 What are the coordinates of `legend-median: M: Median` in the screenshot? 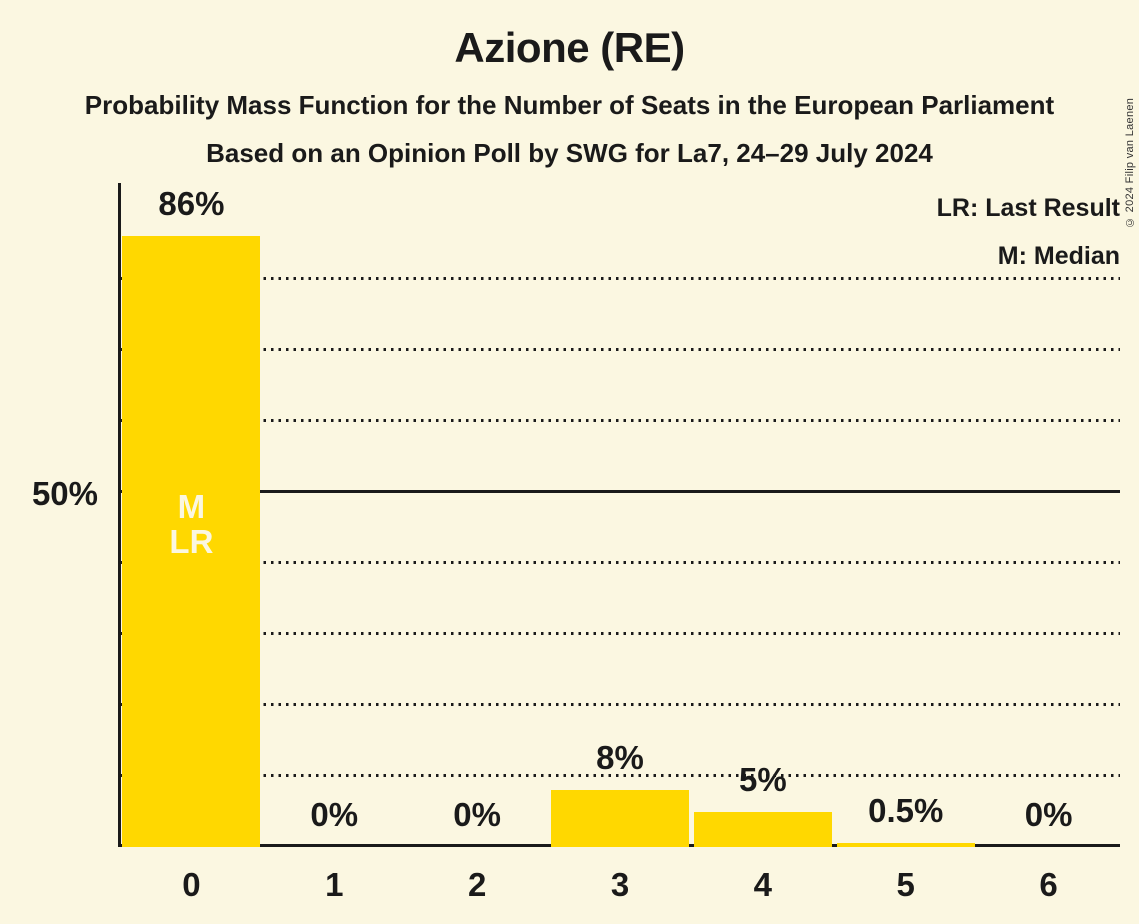 It's located at (1058, 256).